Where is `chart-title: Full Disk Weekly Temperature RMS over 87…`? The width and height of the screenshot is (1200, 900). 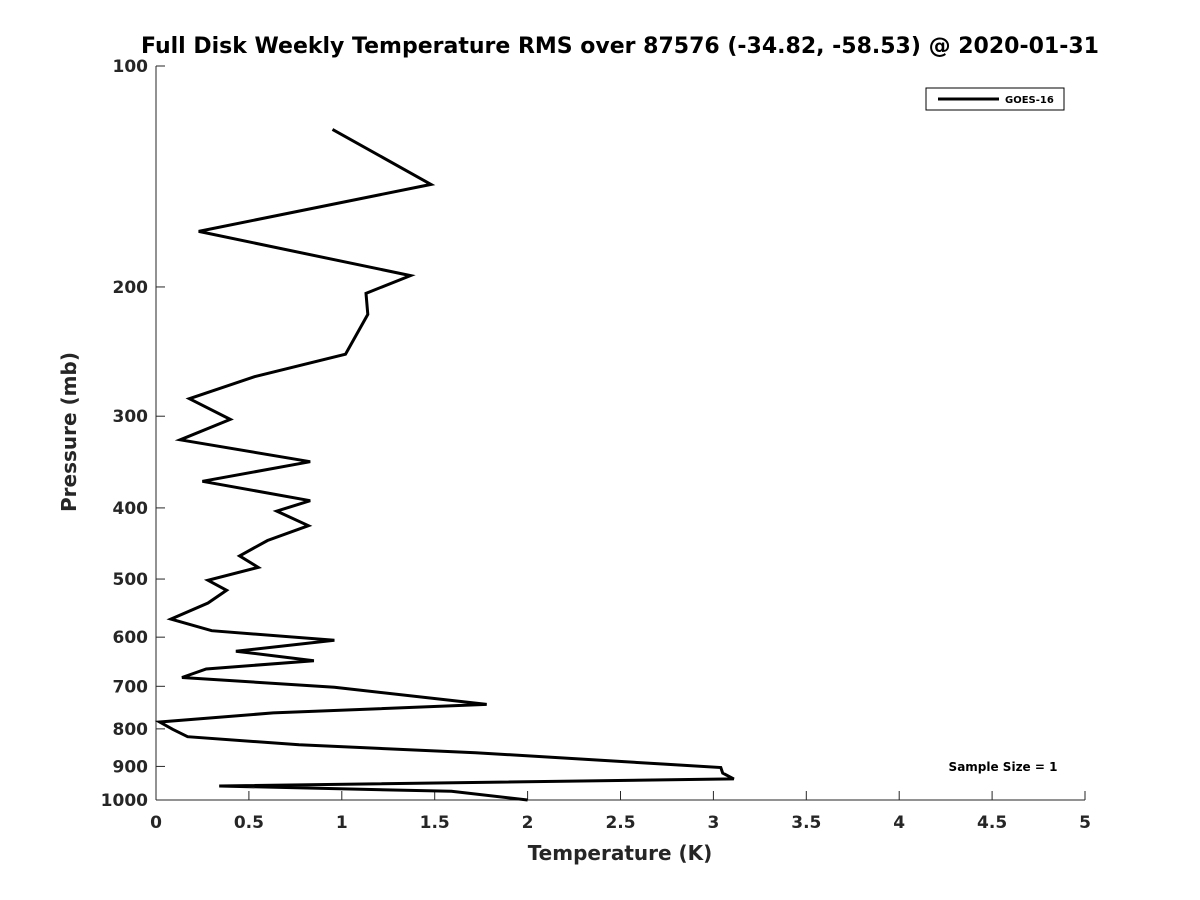 chart-title: Full Disk Weekly Temperature RMS over 87… is located at coordinates (620, 46).